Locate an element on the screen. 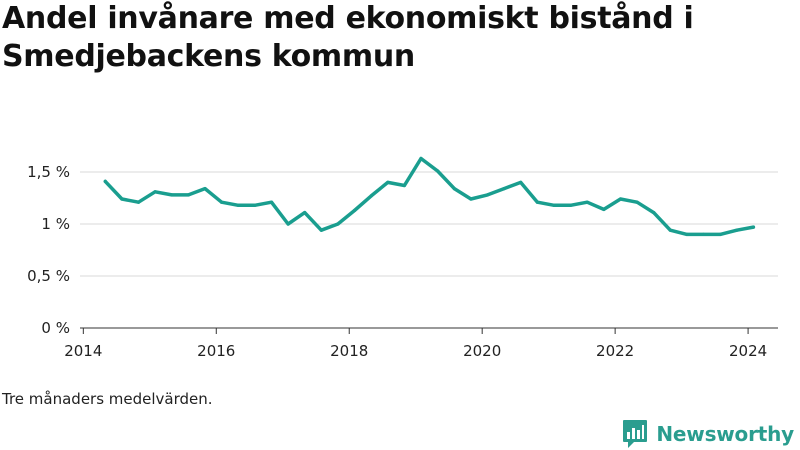 This screenshot has width=800, height=450. series-line is located at coordinates (429, 196).